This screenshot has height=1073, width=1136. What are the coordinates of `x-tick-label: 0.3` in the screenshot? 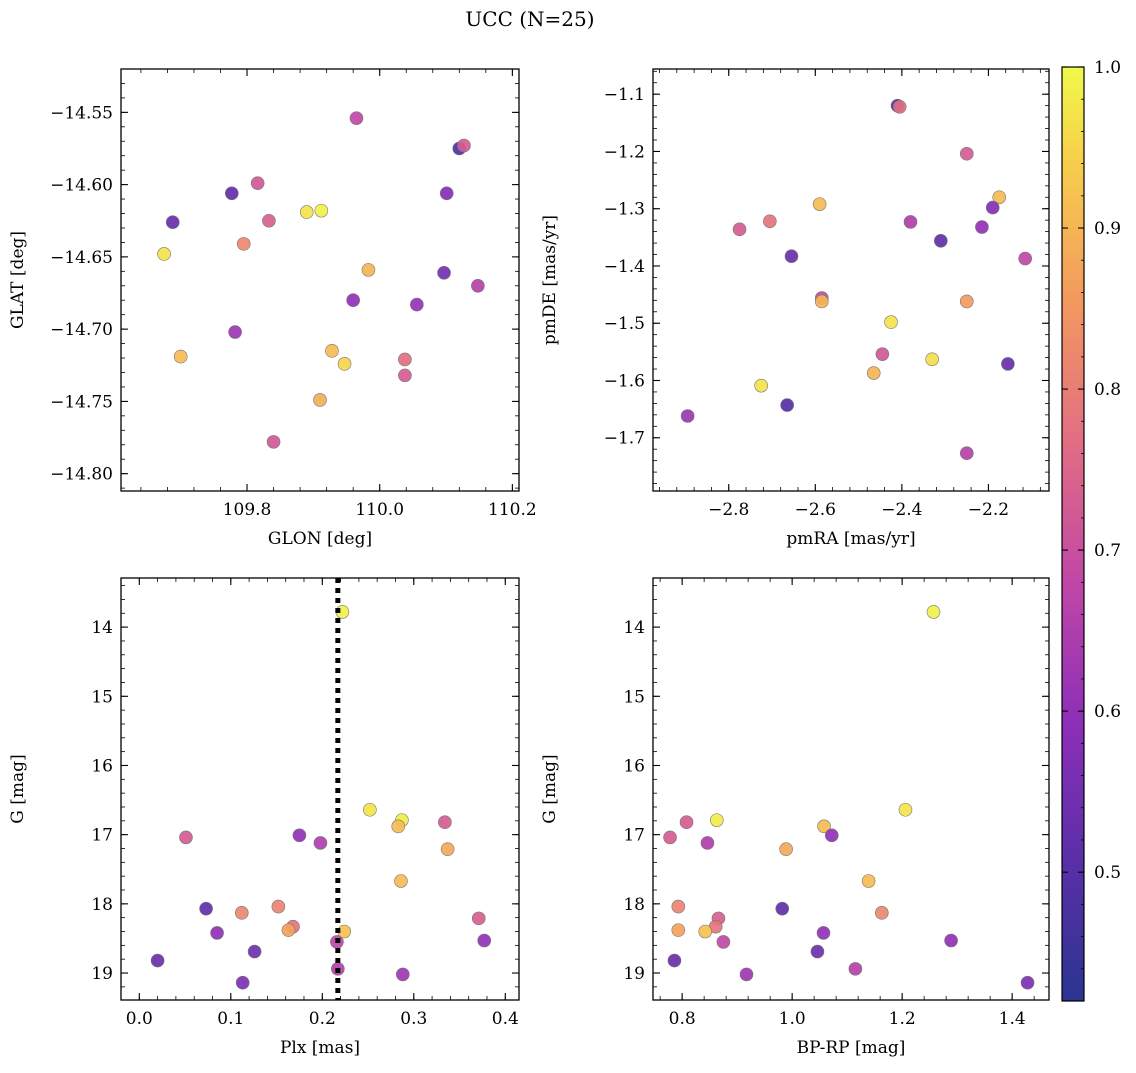 It's located at (413, 1019).